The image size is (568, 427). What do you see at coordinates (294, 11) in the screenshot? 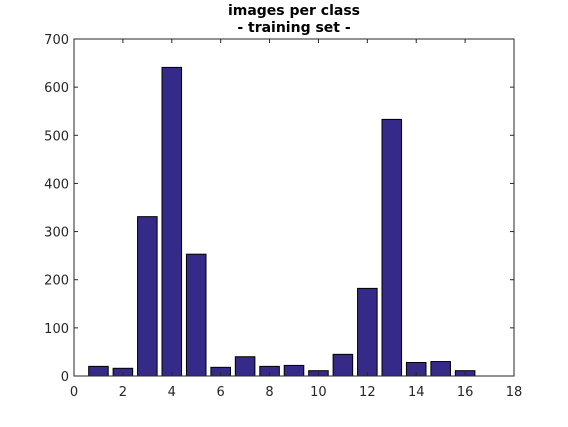
I see `chart-title-line-1: images per class` at bounding box center [294, 11].